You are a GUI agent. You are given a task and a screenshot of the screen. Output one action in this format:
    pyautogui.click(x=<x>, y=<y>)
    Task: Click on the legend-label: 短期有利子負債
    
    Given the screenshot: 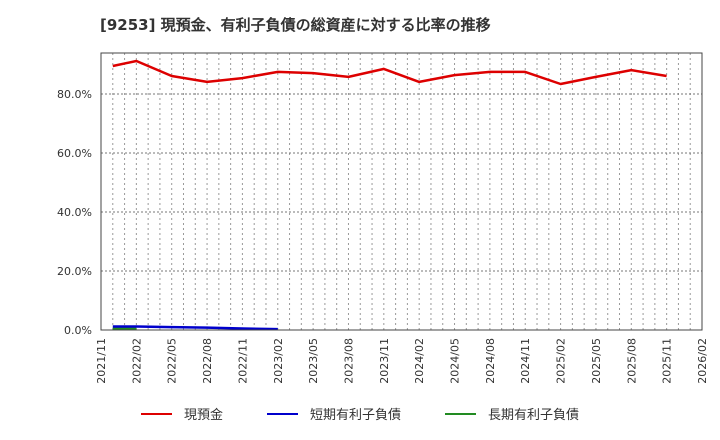 What is the action you would take?
    pyautogui.click(x=355, y=415)
    